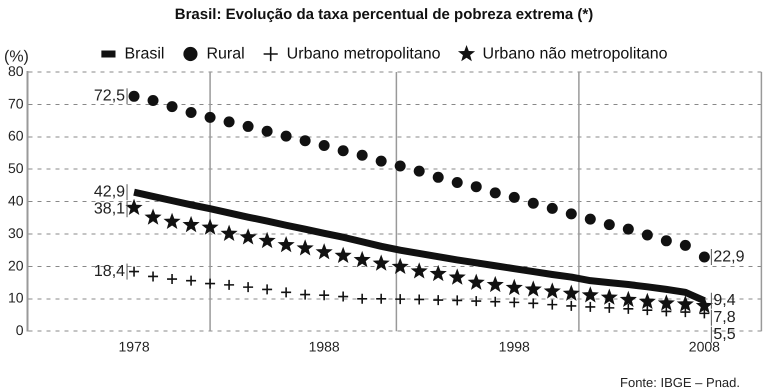 The width and height of the screenshot is (768, 392). What do you see at coordinates (16, 232) in the screenshot?
I see `y-tick-label: 30` at bounding box center [16, 232].